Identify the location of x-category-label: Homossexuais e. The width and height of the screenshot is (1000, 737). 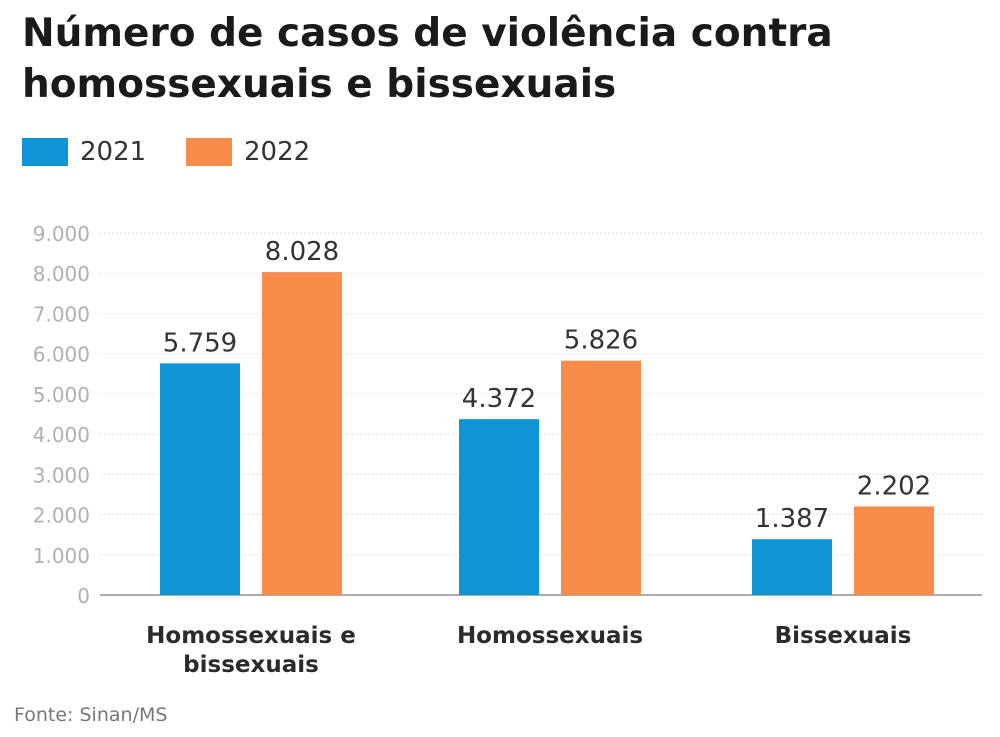
(251, 636).